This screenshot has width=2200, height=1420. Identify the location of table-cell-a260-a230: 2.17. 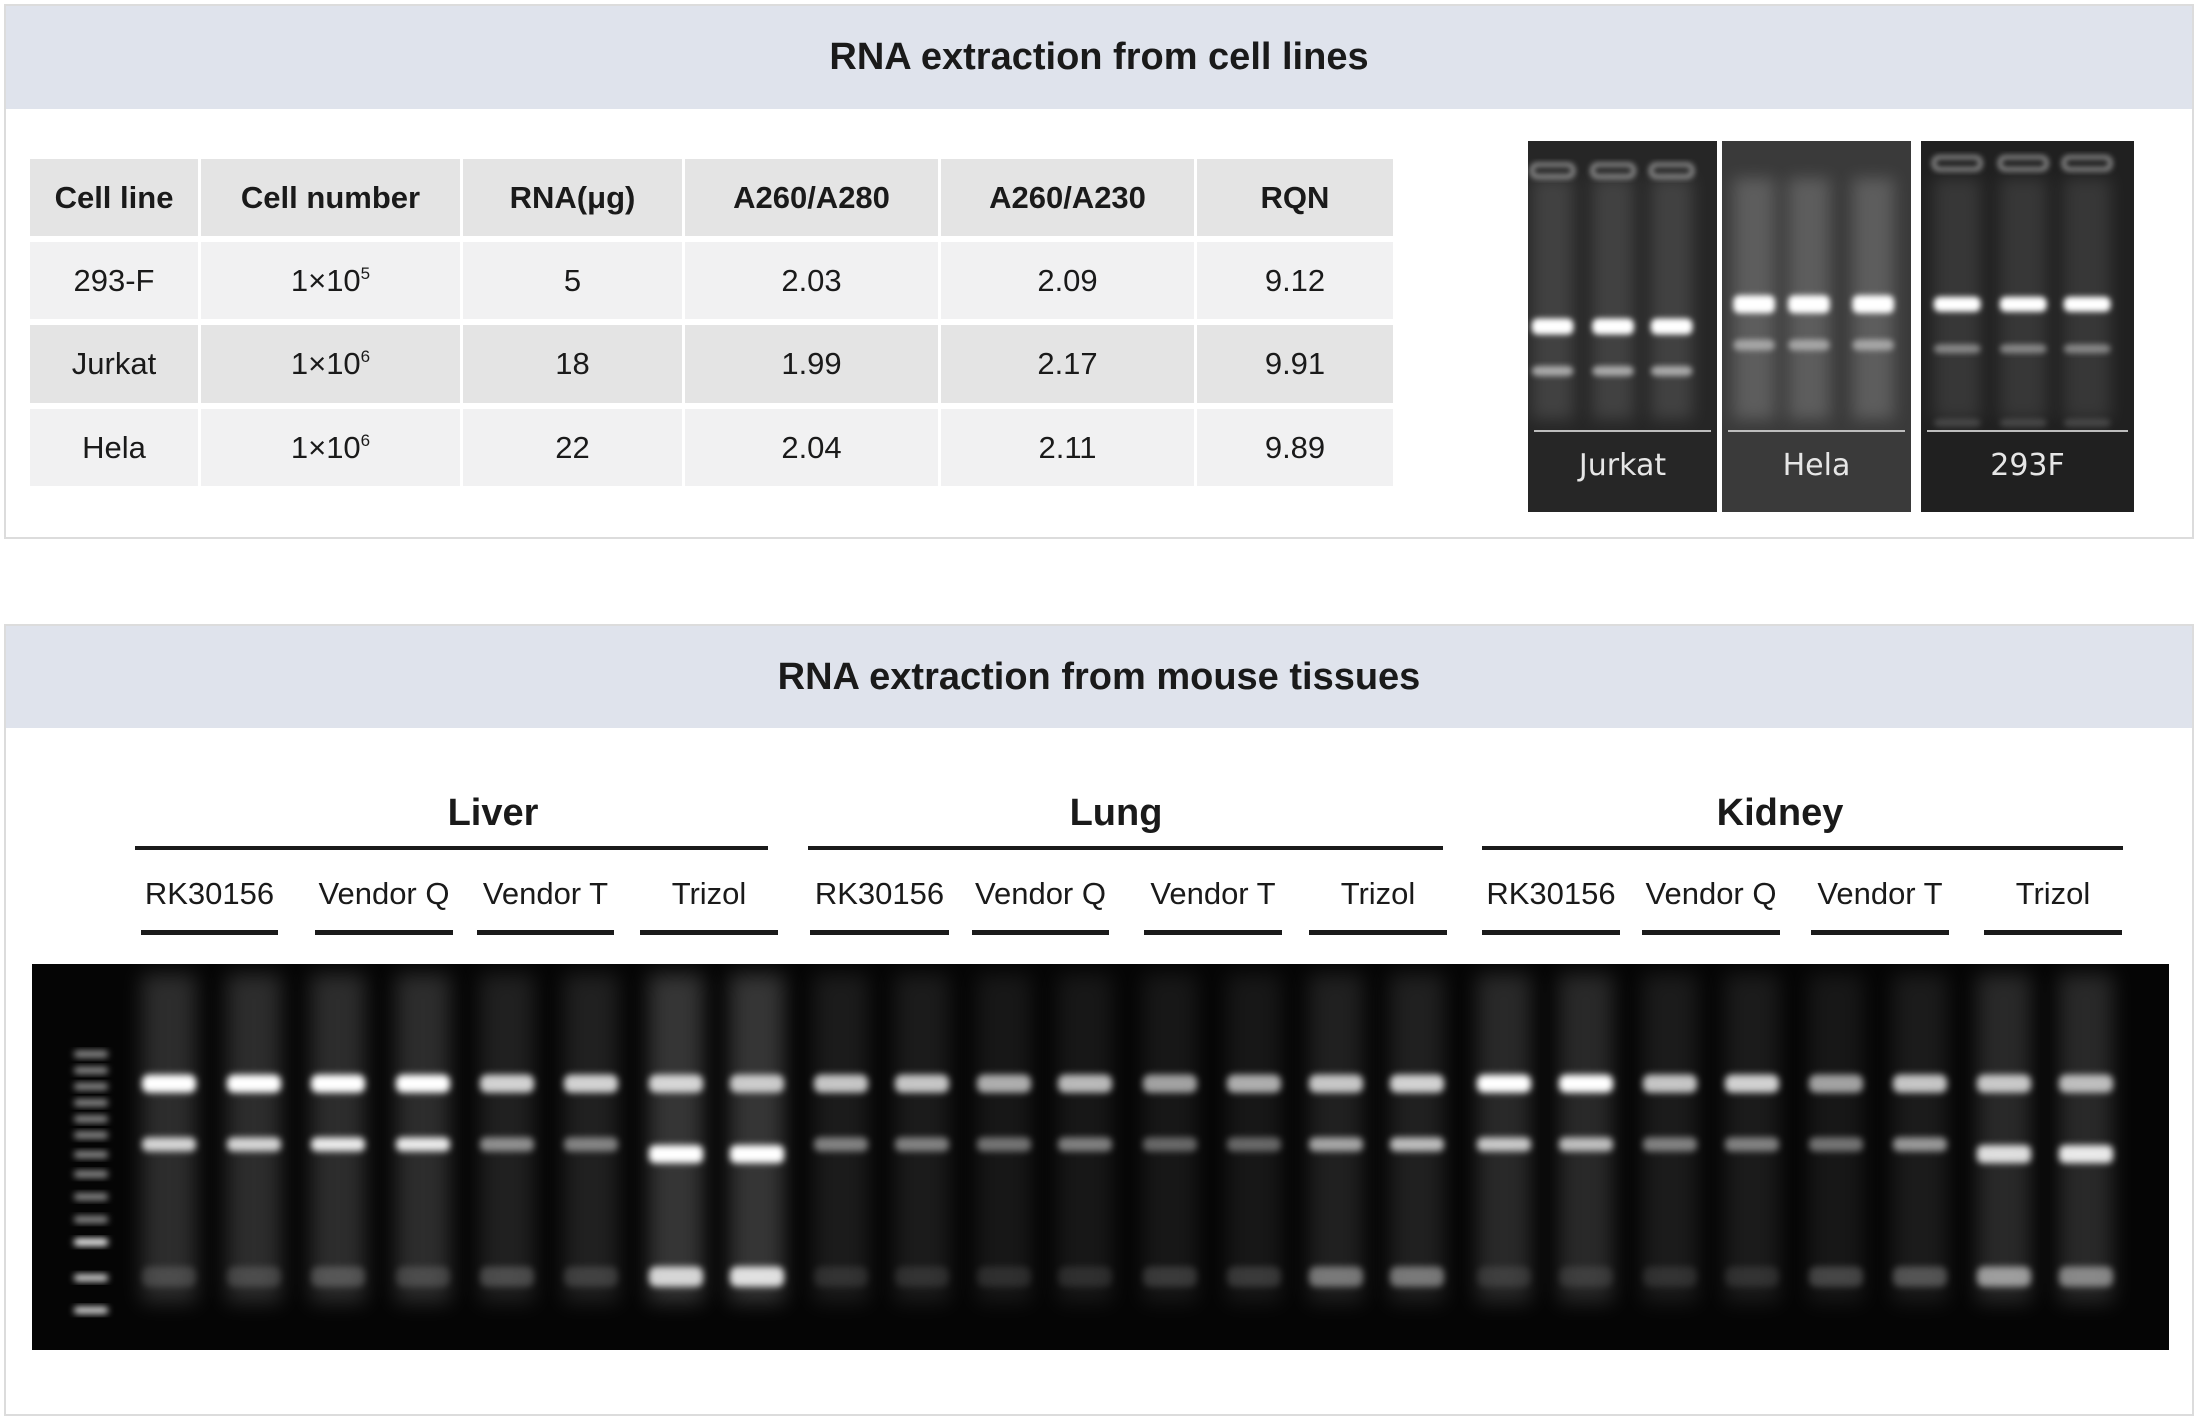
(1067, 364).